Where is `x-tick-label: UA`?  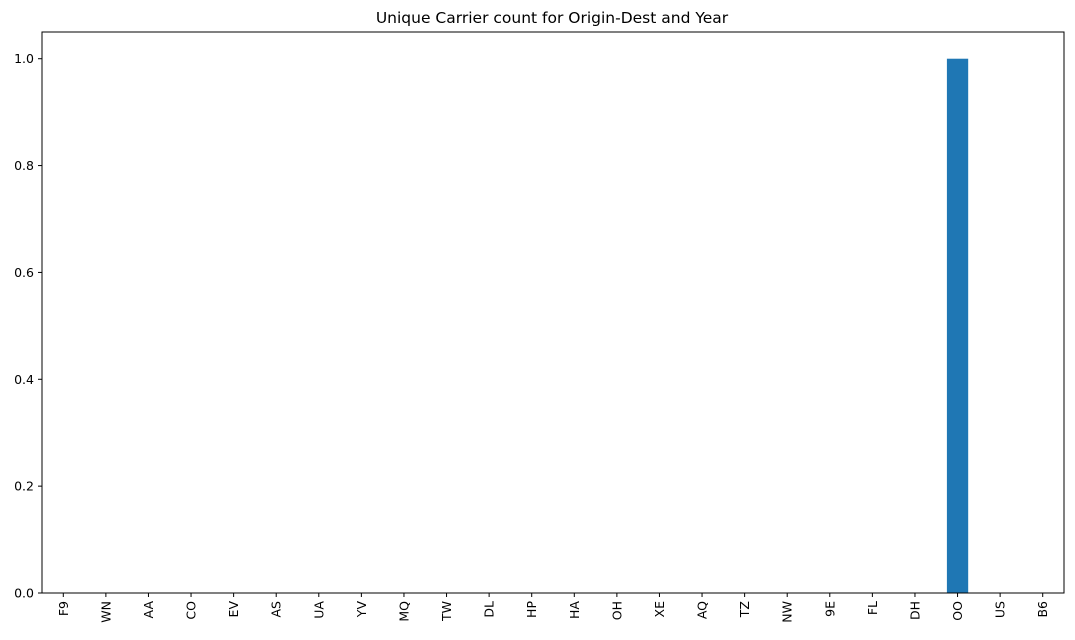 x-tick-label: UA is located at coordinates (318, 610).